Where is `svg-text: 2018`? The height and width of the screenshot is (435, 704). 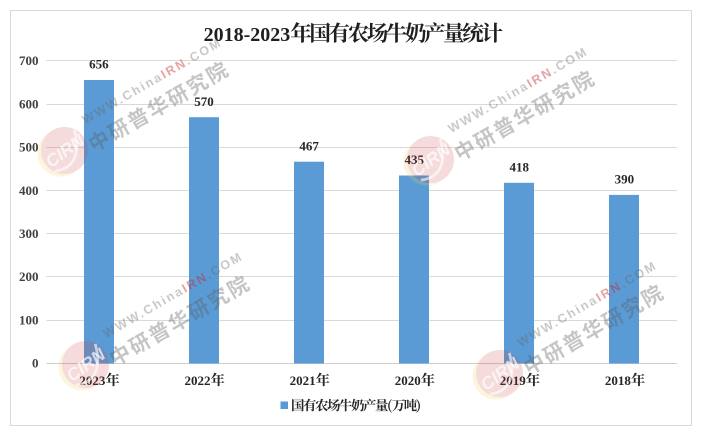
svg-text: 2018 is located at coordinates (618, 380).